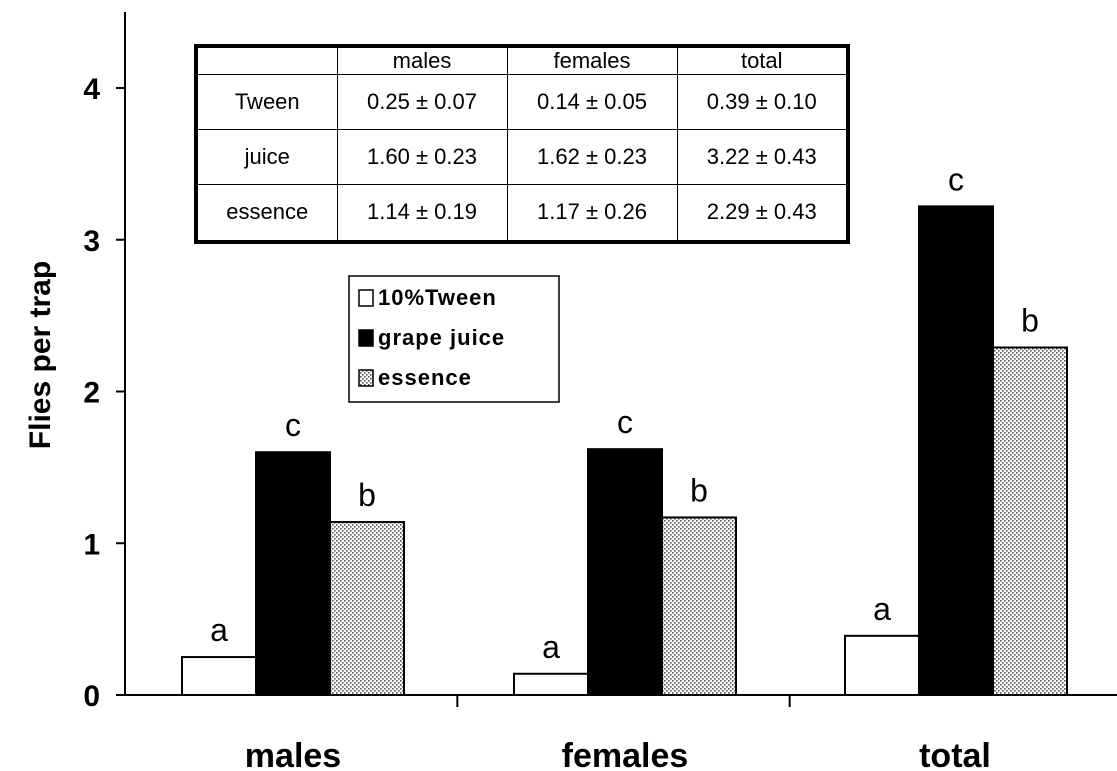  What do you see at coordinates (219, 676) in the screenshot?
I see `bar-10-tween-males` at bounding box center [219, 676].